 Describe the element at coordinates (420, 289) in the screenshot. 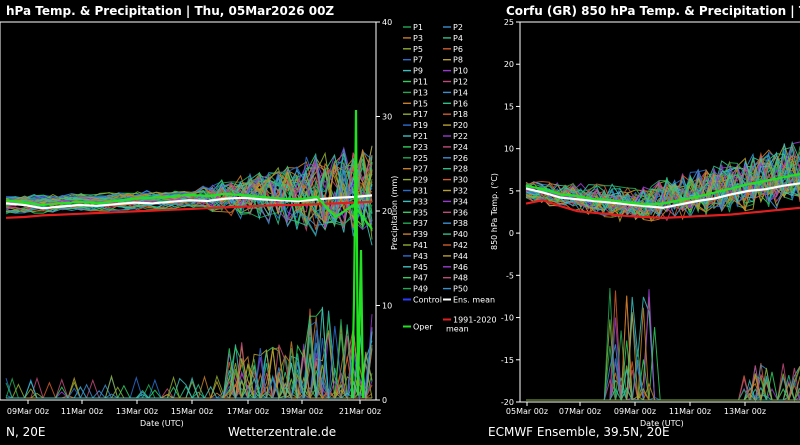

I see `legend-member-label: P49` at that location.